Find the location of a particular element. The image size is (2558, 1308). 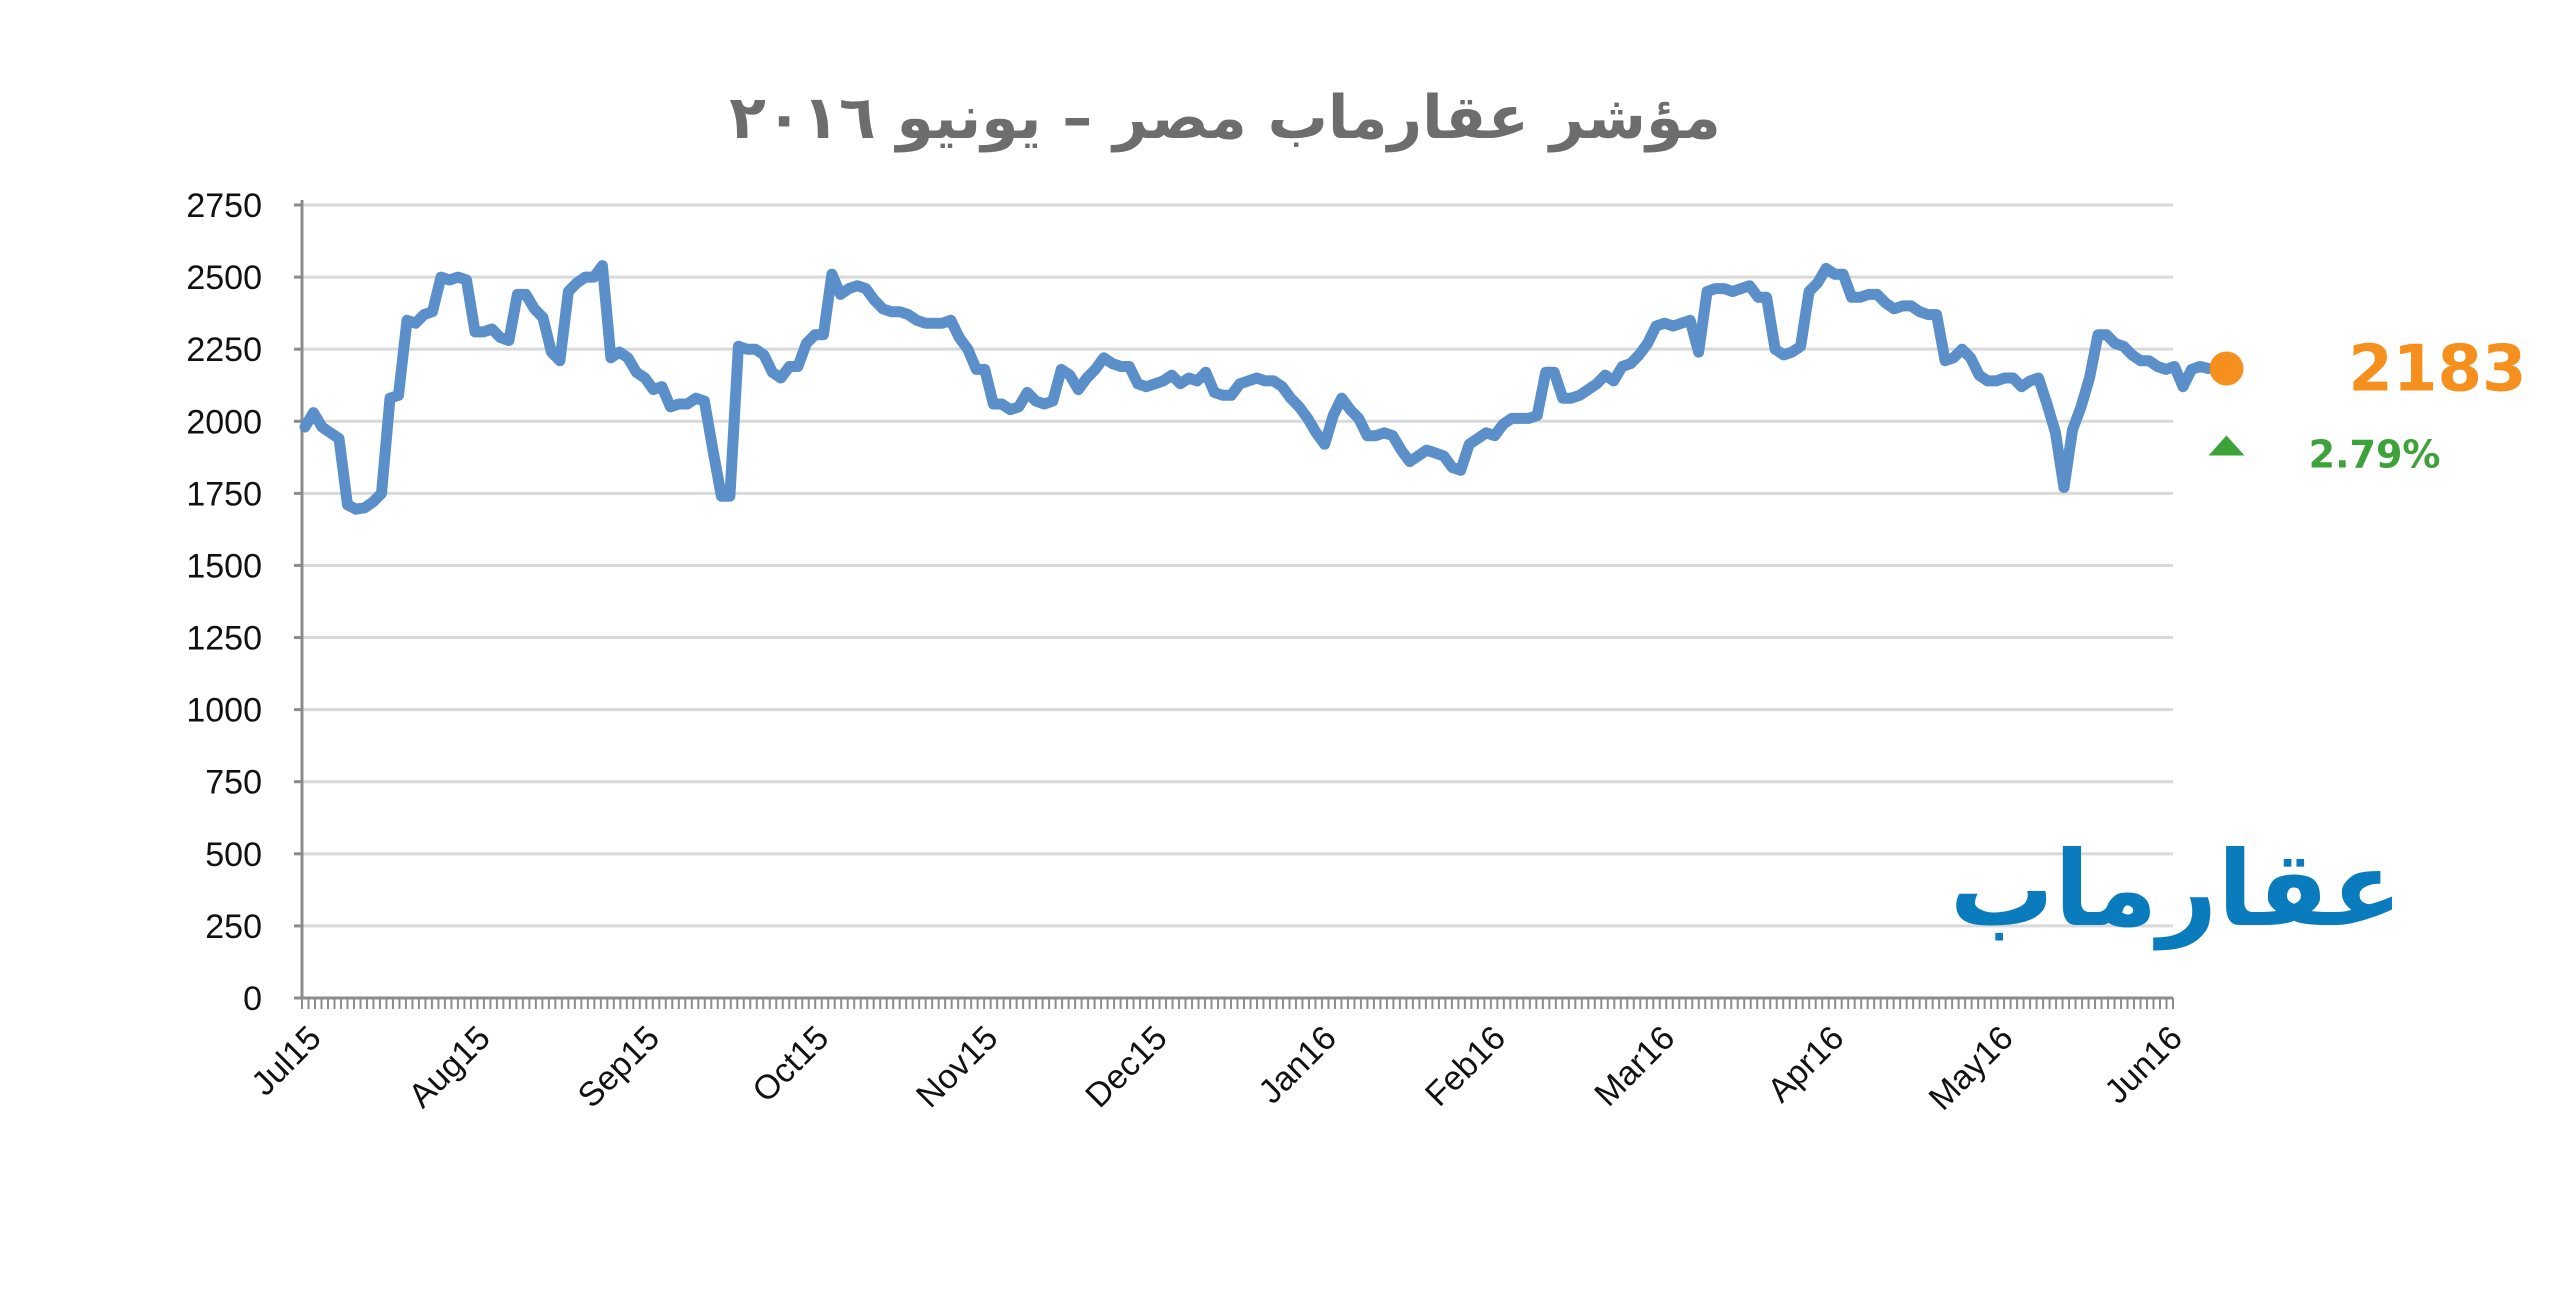

y-tick-label: 2750 is located at coordinates (224, 206).